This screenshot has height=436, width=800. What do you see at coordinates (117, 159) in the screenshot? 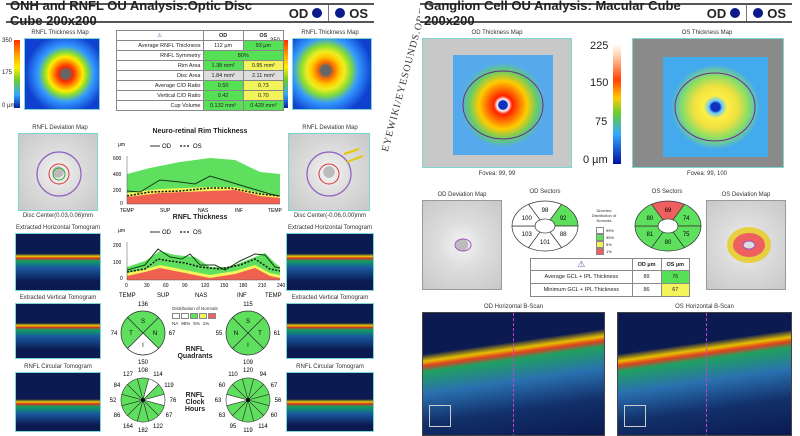
I see `y-tick: 600` at bounding box center [117, 159].